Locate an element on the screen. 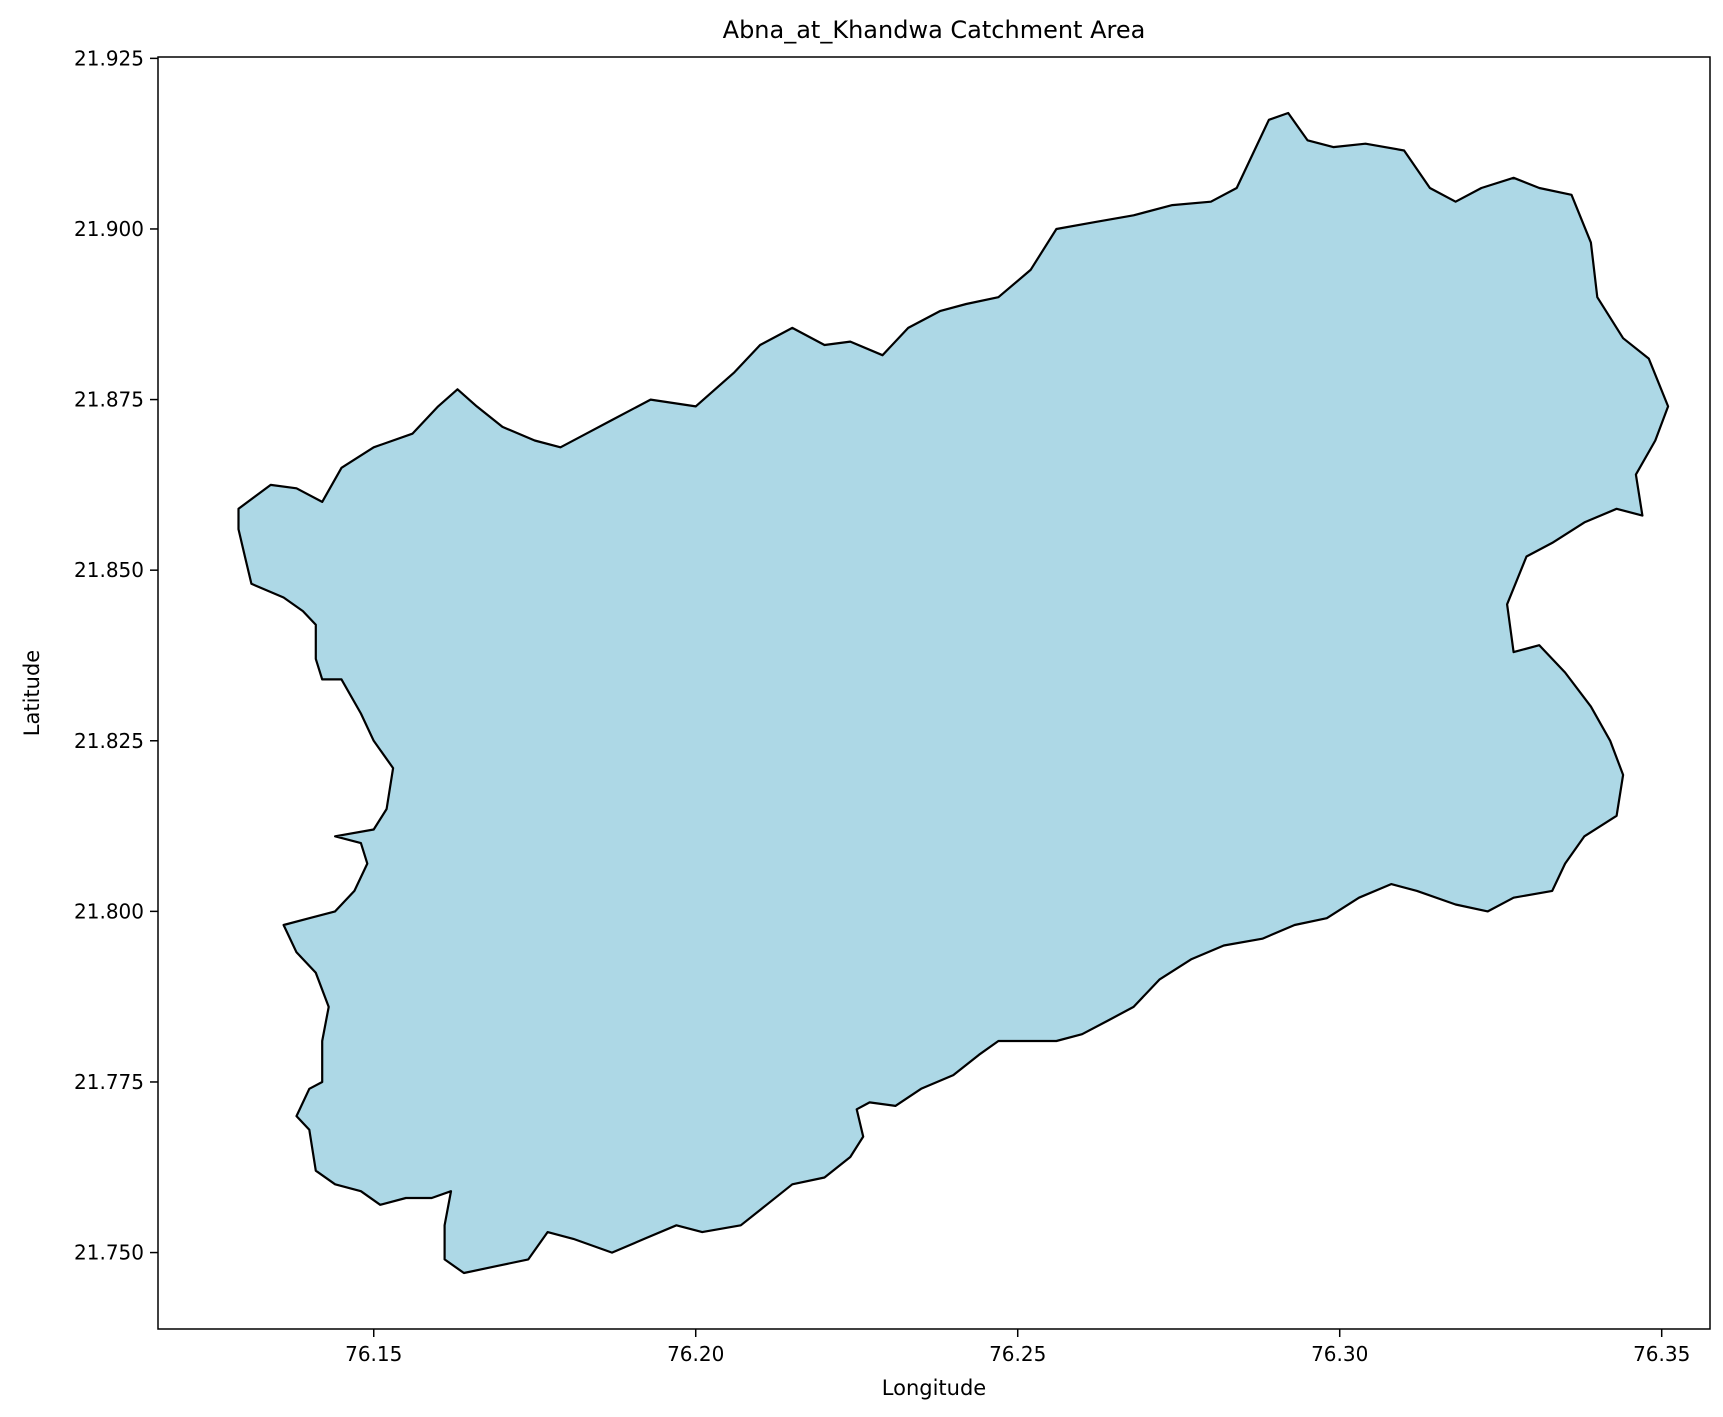 This screenshot has width=1723, height=1417. y-tick-label: 21.875 is located at coordinates (109, 400).